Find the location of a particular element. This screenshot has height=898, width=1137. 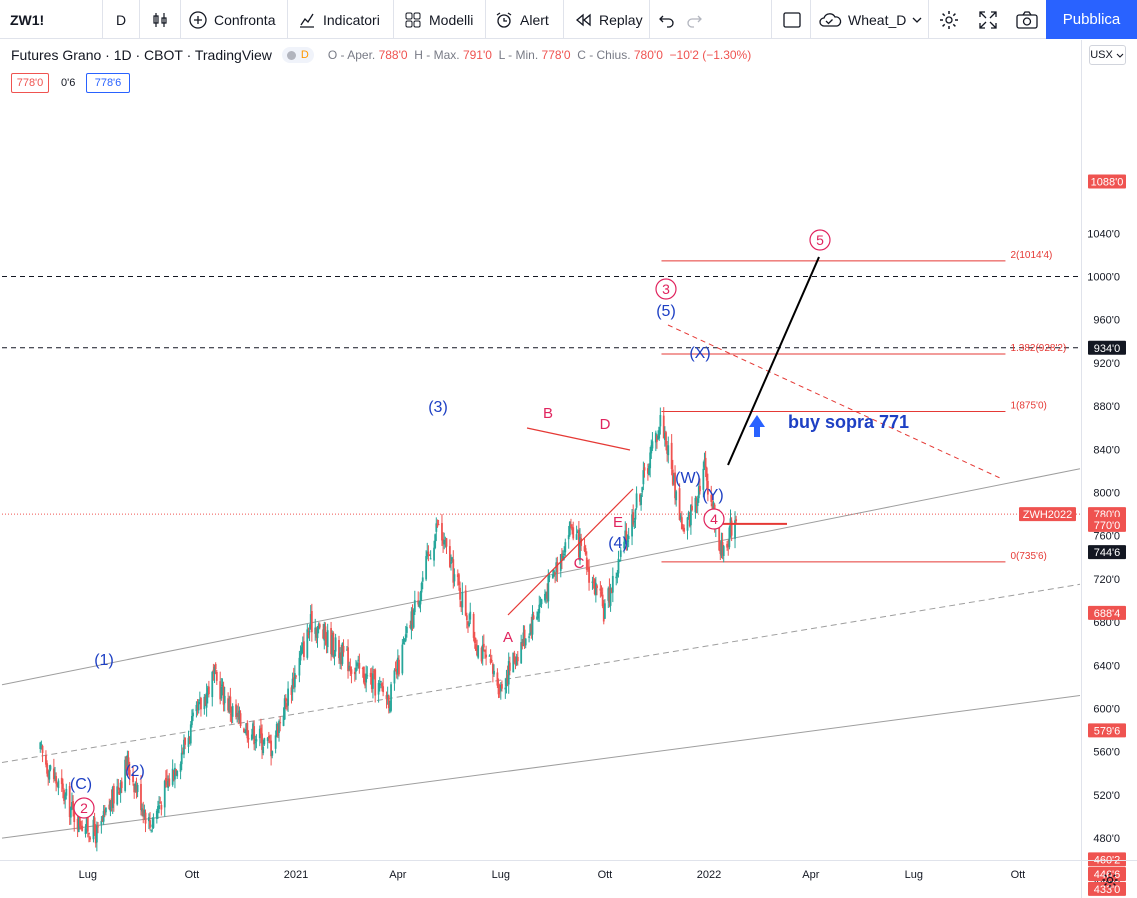

layout-button is located at coordinates (792, 19).